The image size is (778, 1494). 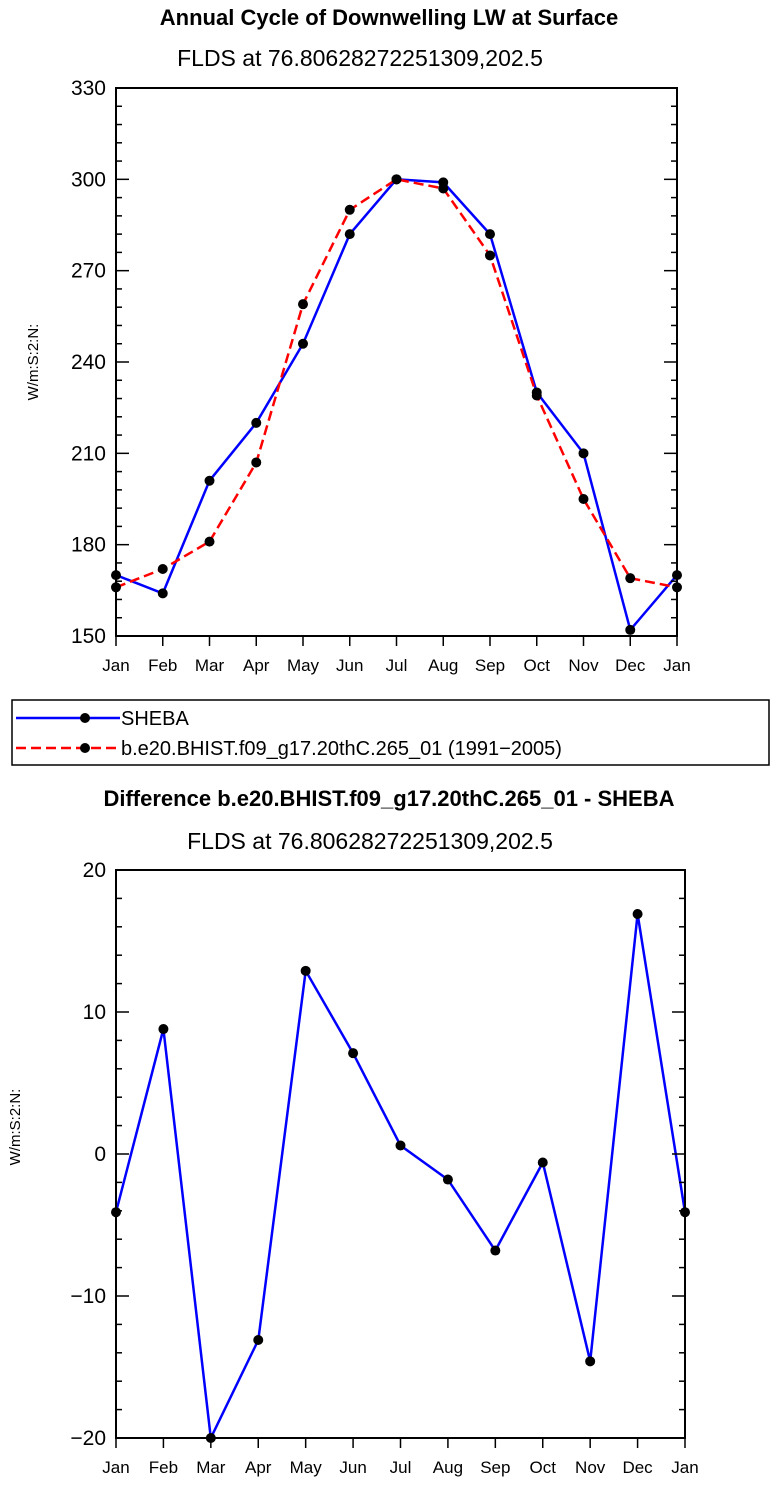 I want to click on chart2-xtick-label: Oct, so click(x=543, y=1467).